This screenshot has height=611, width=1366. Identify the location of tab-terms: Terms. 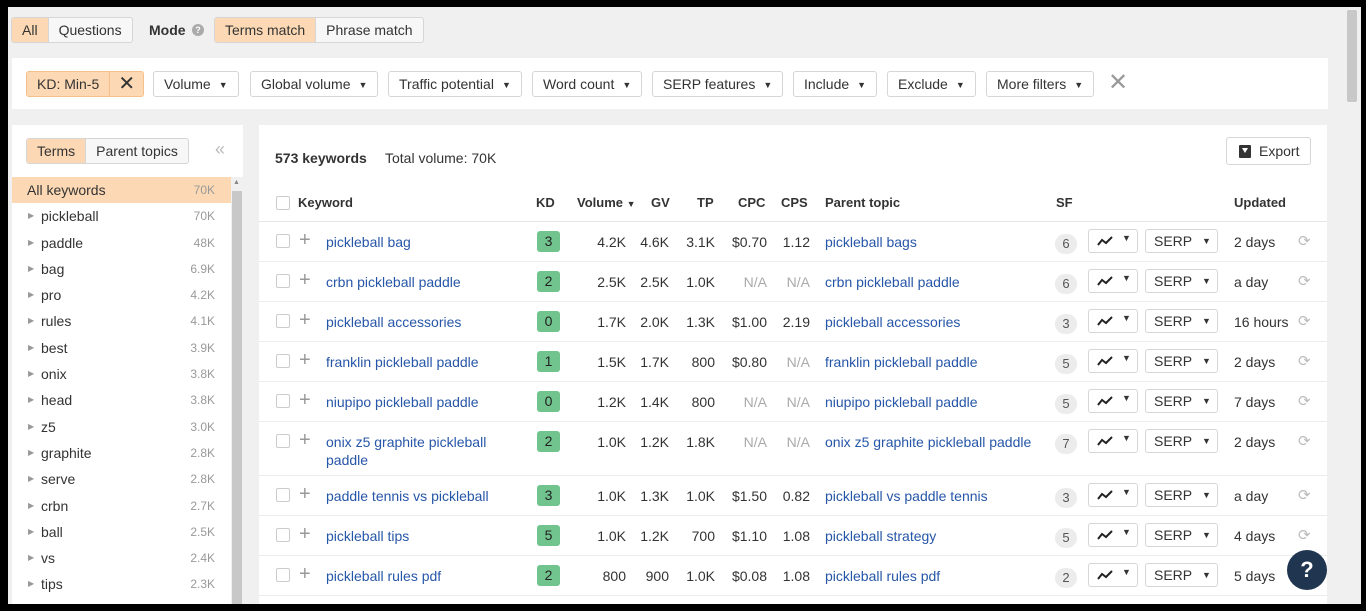
(57, 151).